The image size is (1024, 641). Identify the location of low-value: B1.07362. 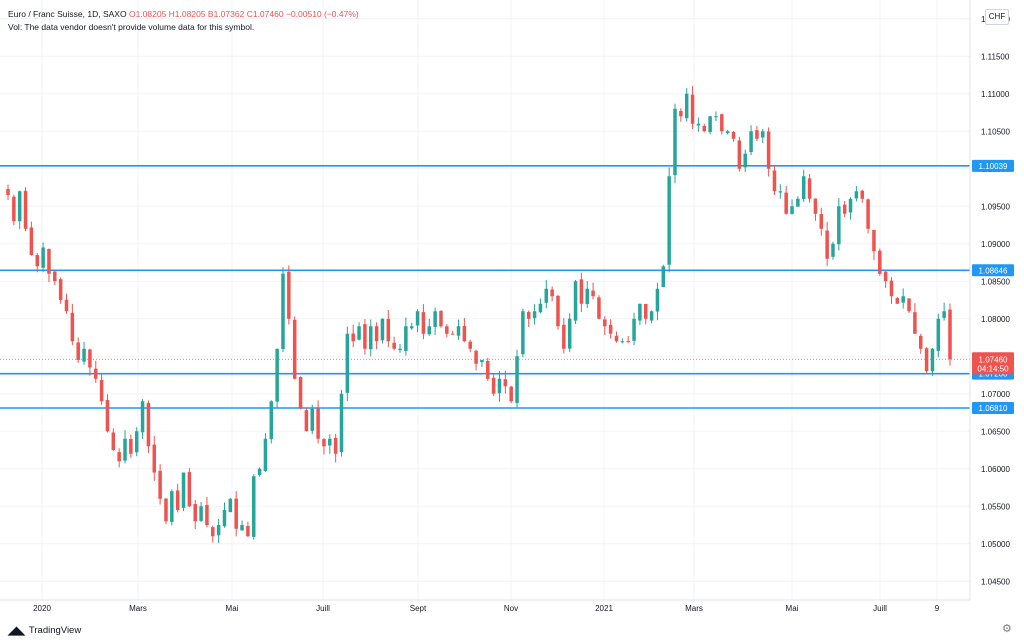
(226, 14).